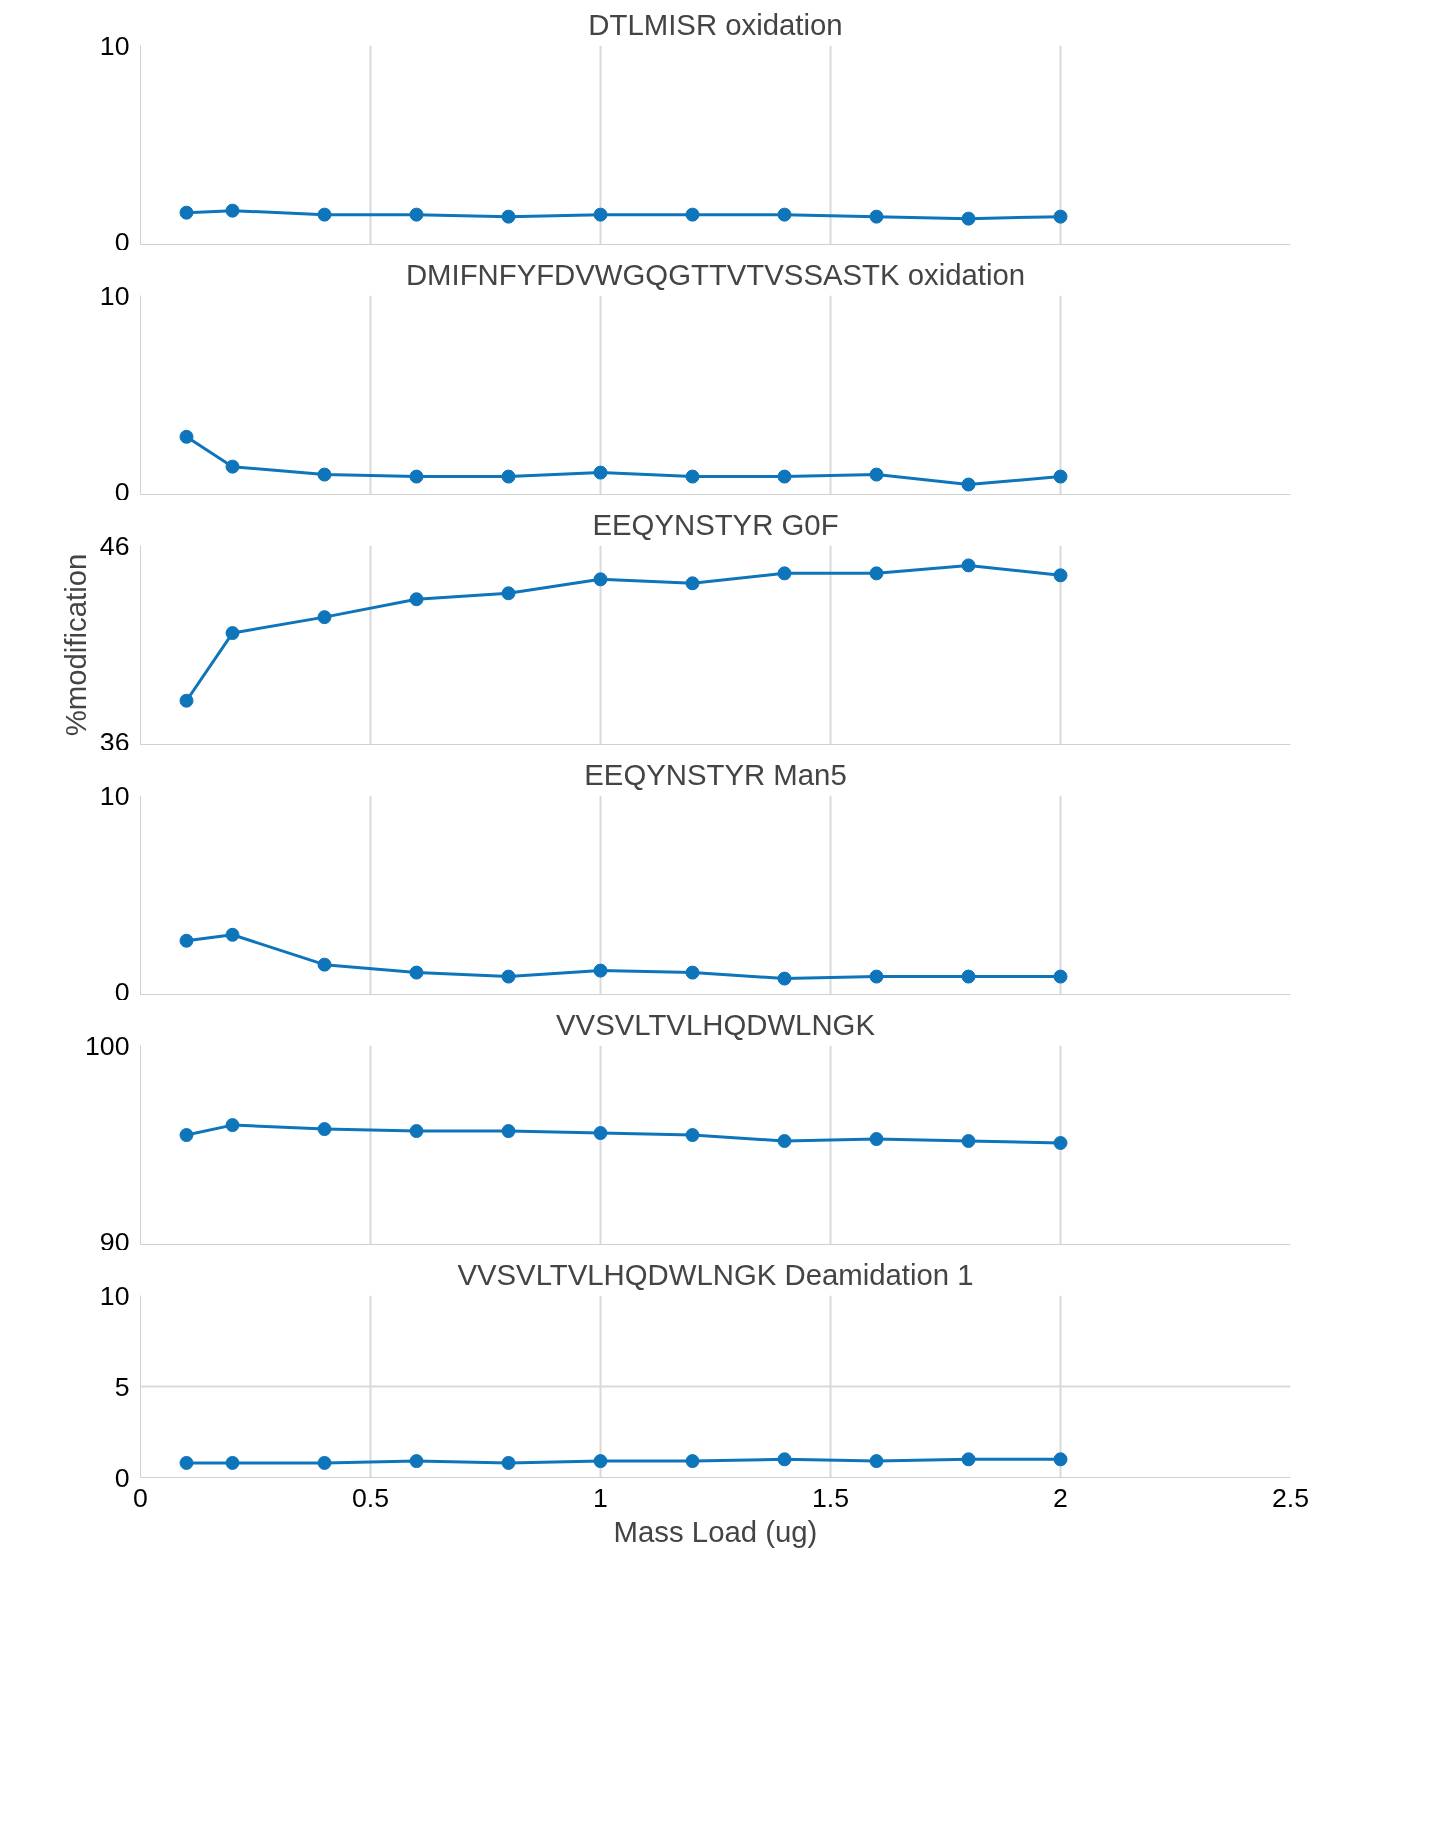 The height and width of the screenshot is (1832, 1443). What do you see at coordinates (370, 1497) in the screenshot?
I see `x-tick-label: 0.5` at bounding box center [370, 1497].